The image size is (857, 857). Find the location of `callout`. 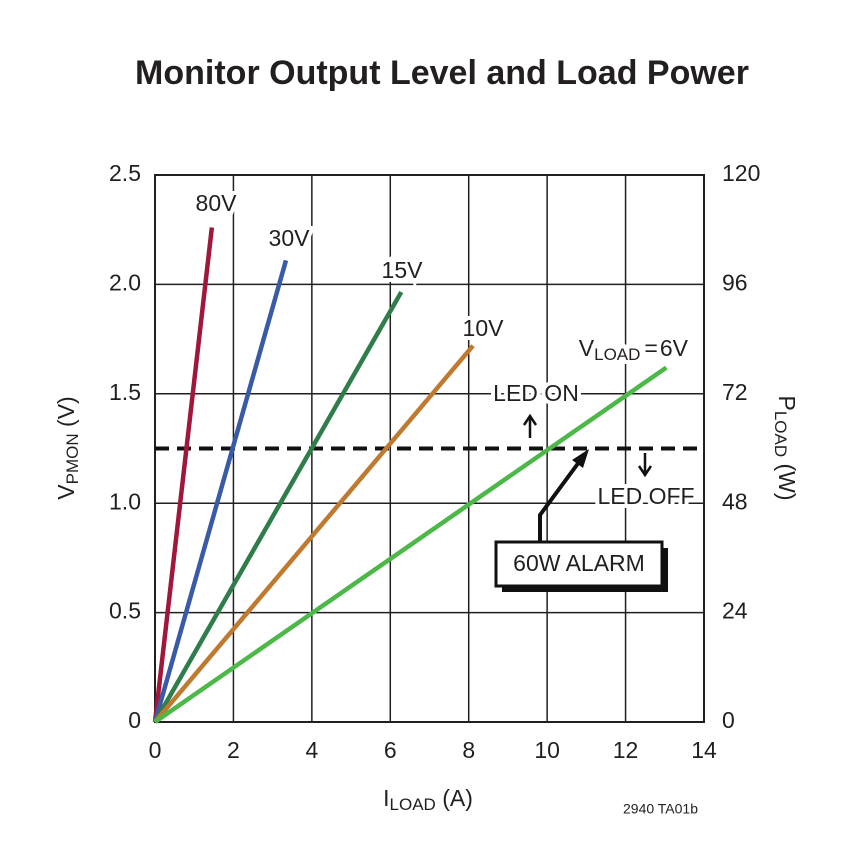

callout is located at coordinates (561, 500).